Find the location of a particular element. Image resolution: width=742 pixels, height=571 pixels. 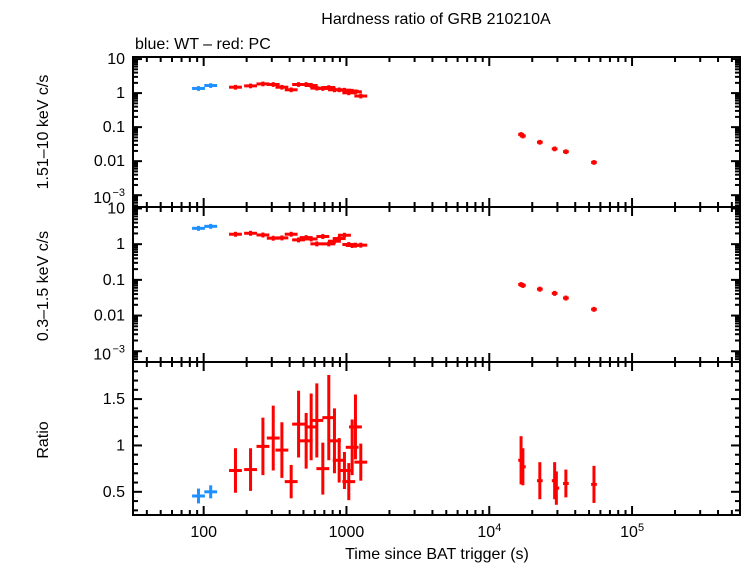

x-tick-label: 100 is located at coordinates (203, 532).